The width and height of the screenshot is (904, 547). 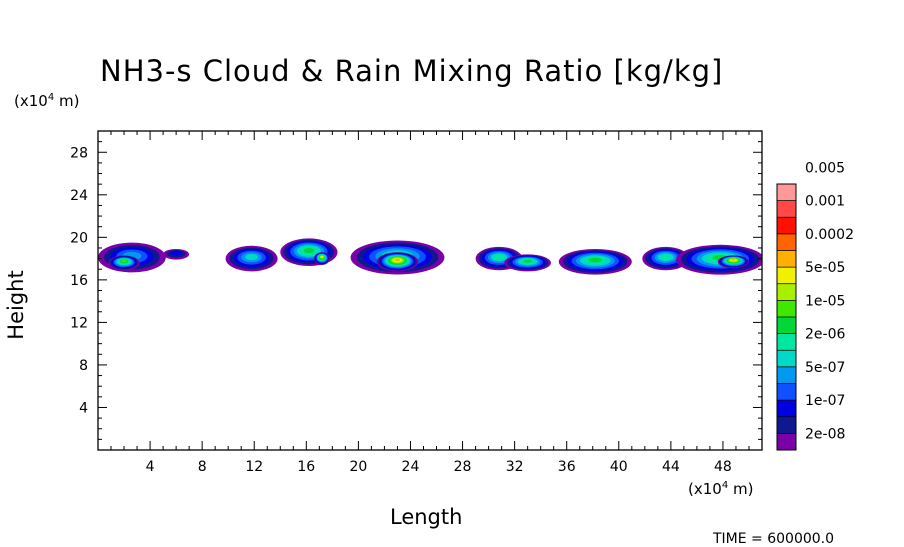 I want to click on x-axis-unit: (x104 m), so click(x=721, y=489).